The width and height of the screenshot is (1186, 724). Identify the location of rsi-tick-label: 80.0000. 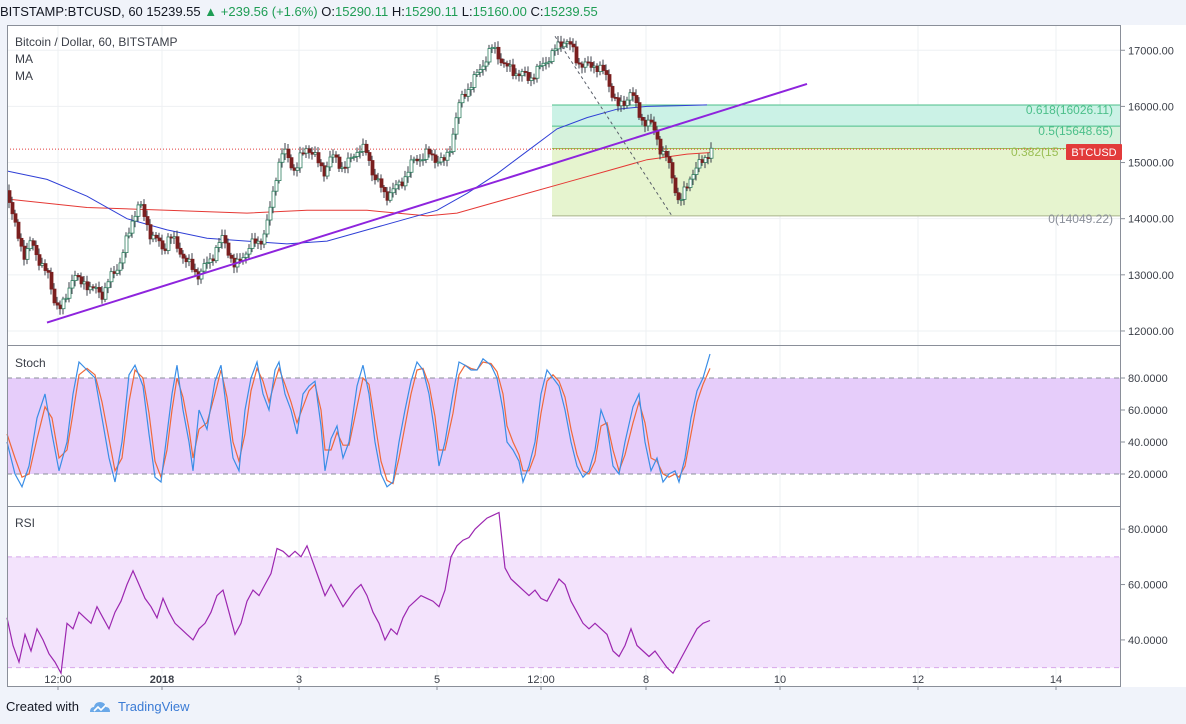
(1148, 530).